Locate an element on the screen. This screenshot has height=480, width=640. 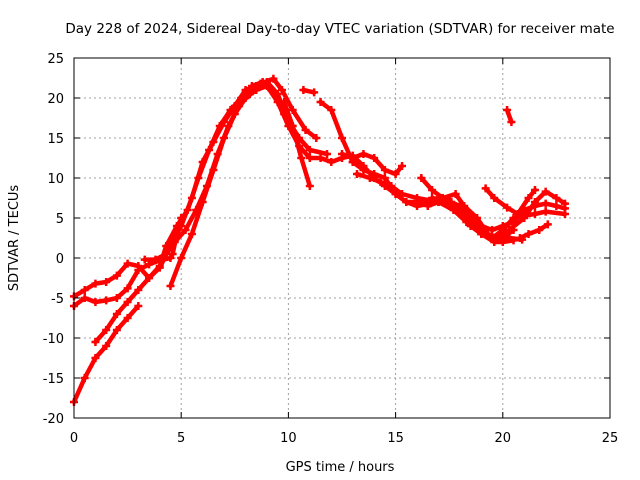
x-tick-label: 25 is located at coordinates (610, 438).